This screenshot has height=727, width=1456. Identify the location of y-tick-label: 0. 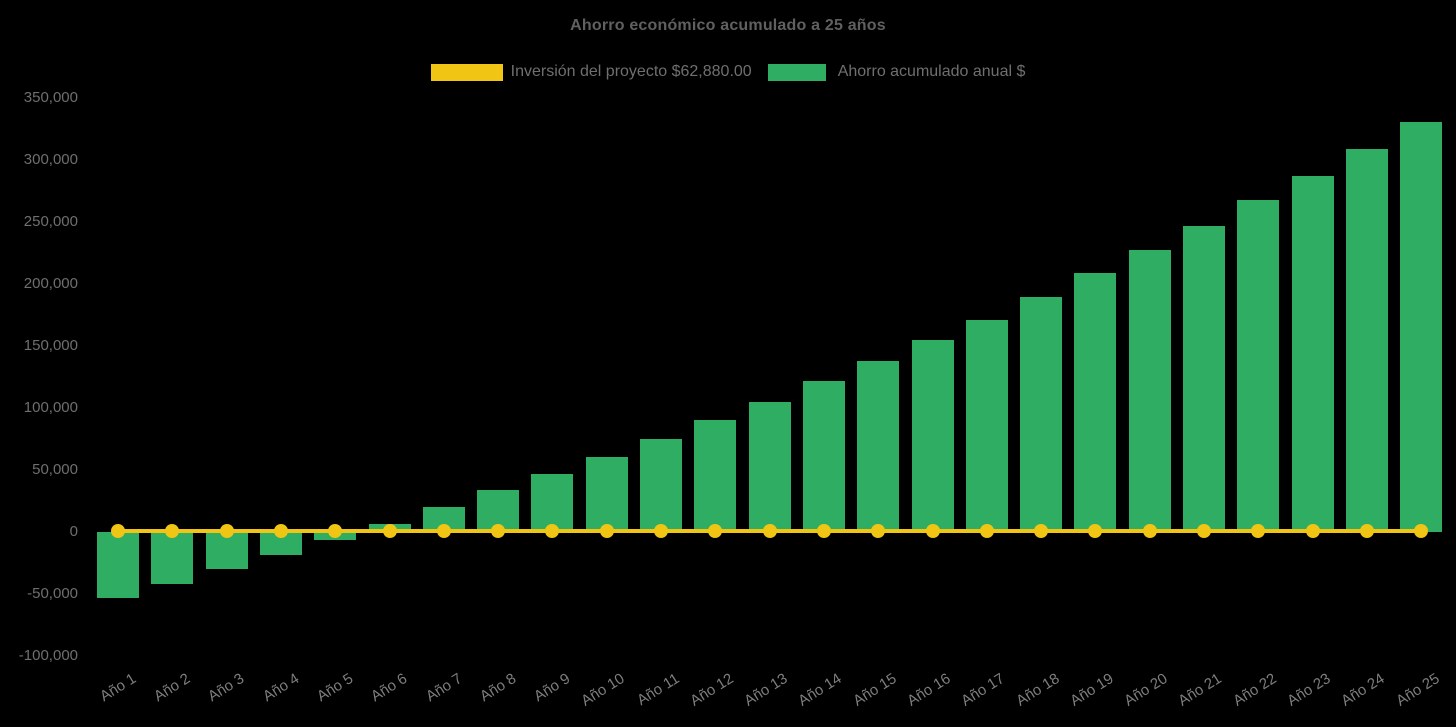
(73, 531).